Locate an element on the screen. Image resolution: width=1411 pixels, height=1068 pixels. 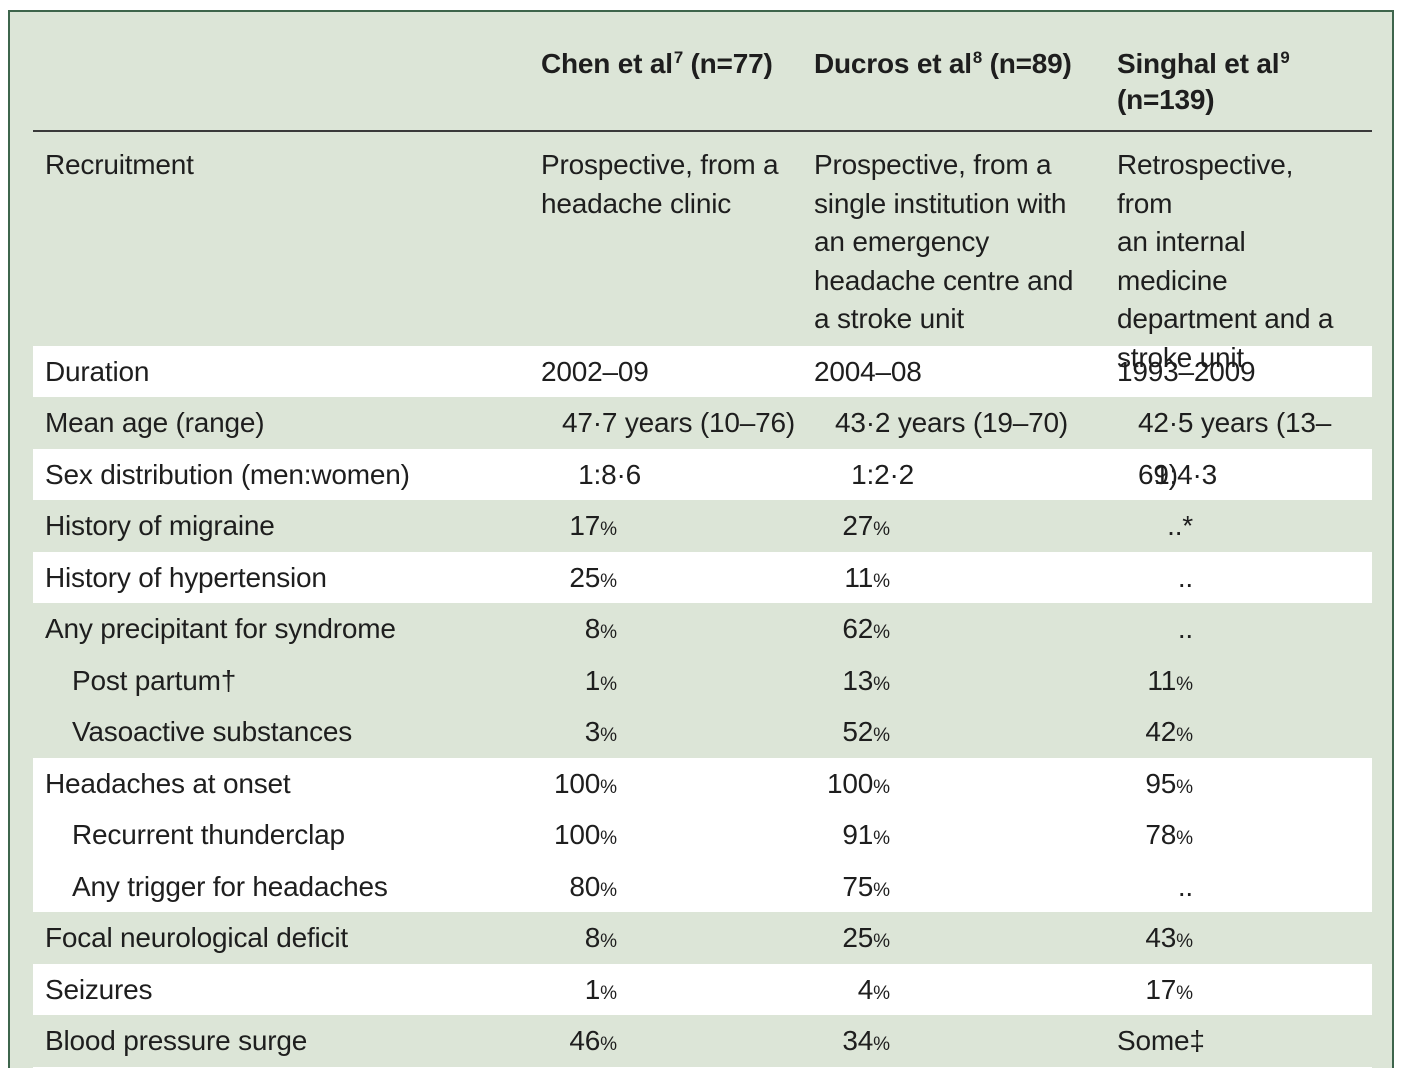
row-label: Focal neurological deficit is located at coordinates (196, 937).